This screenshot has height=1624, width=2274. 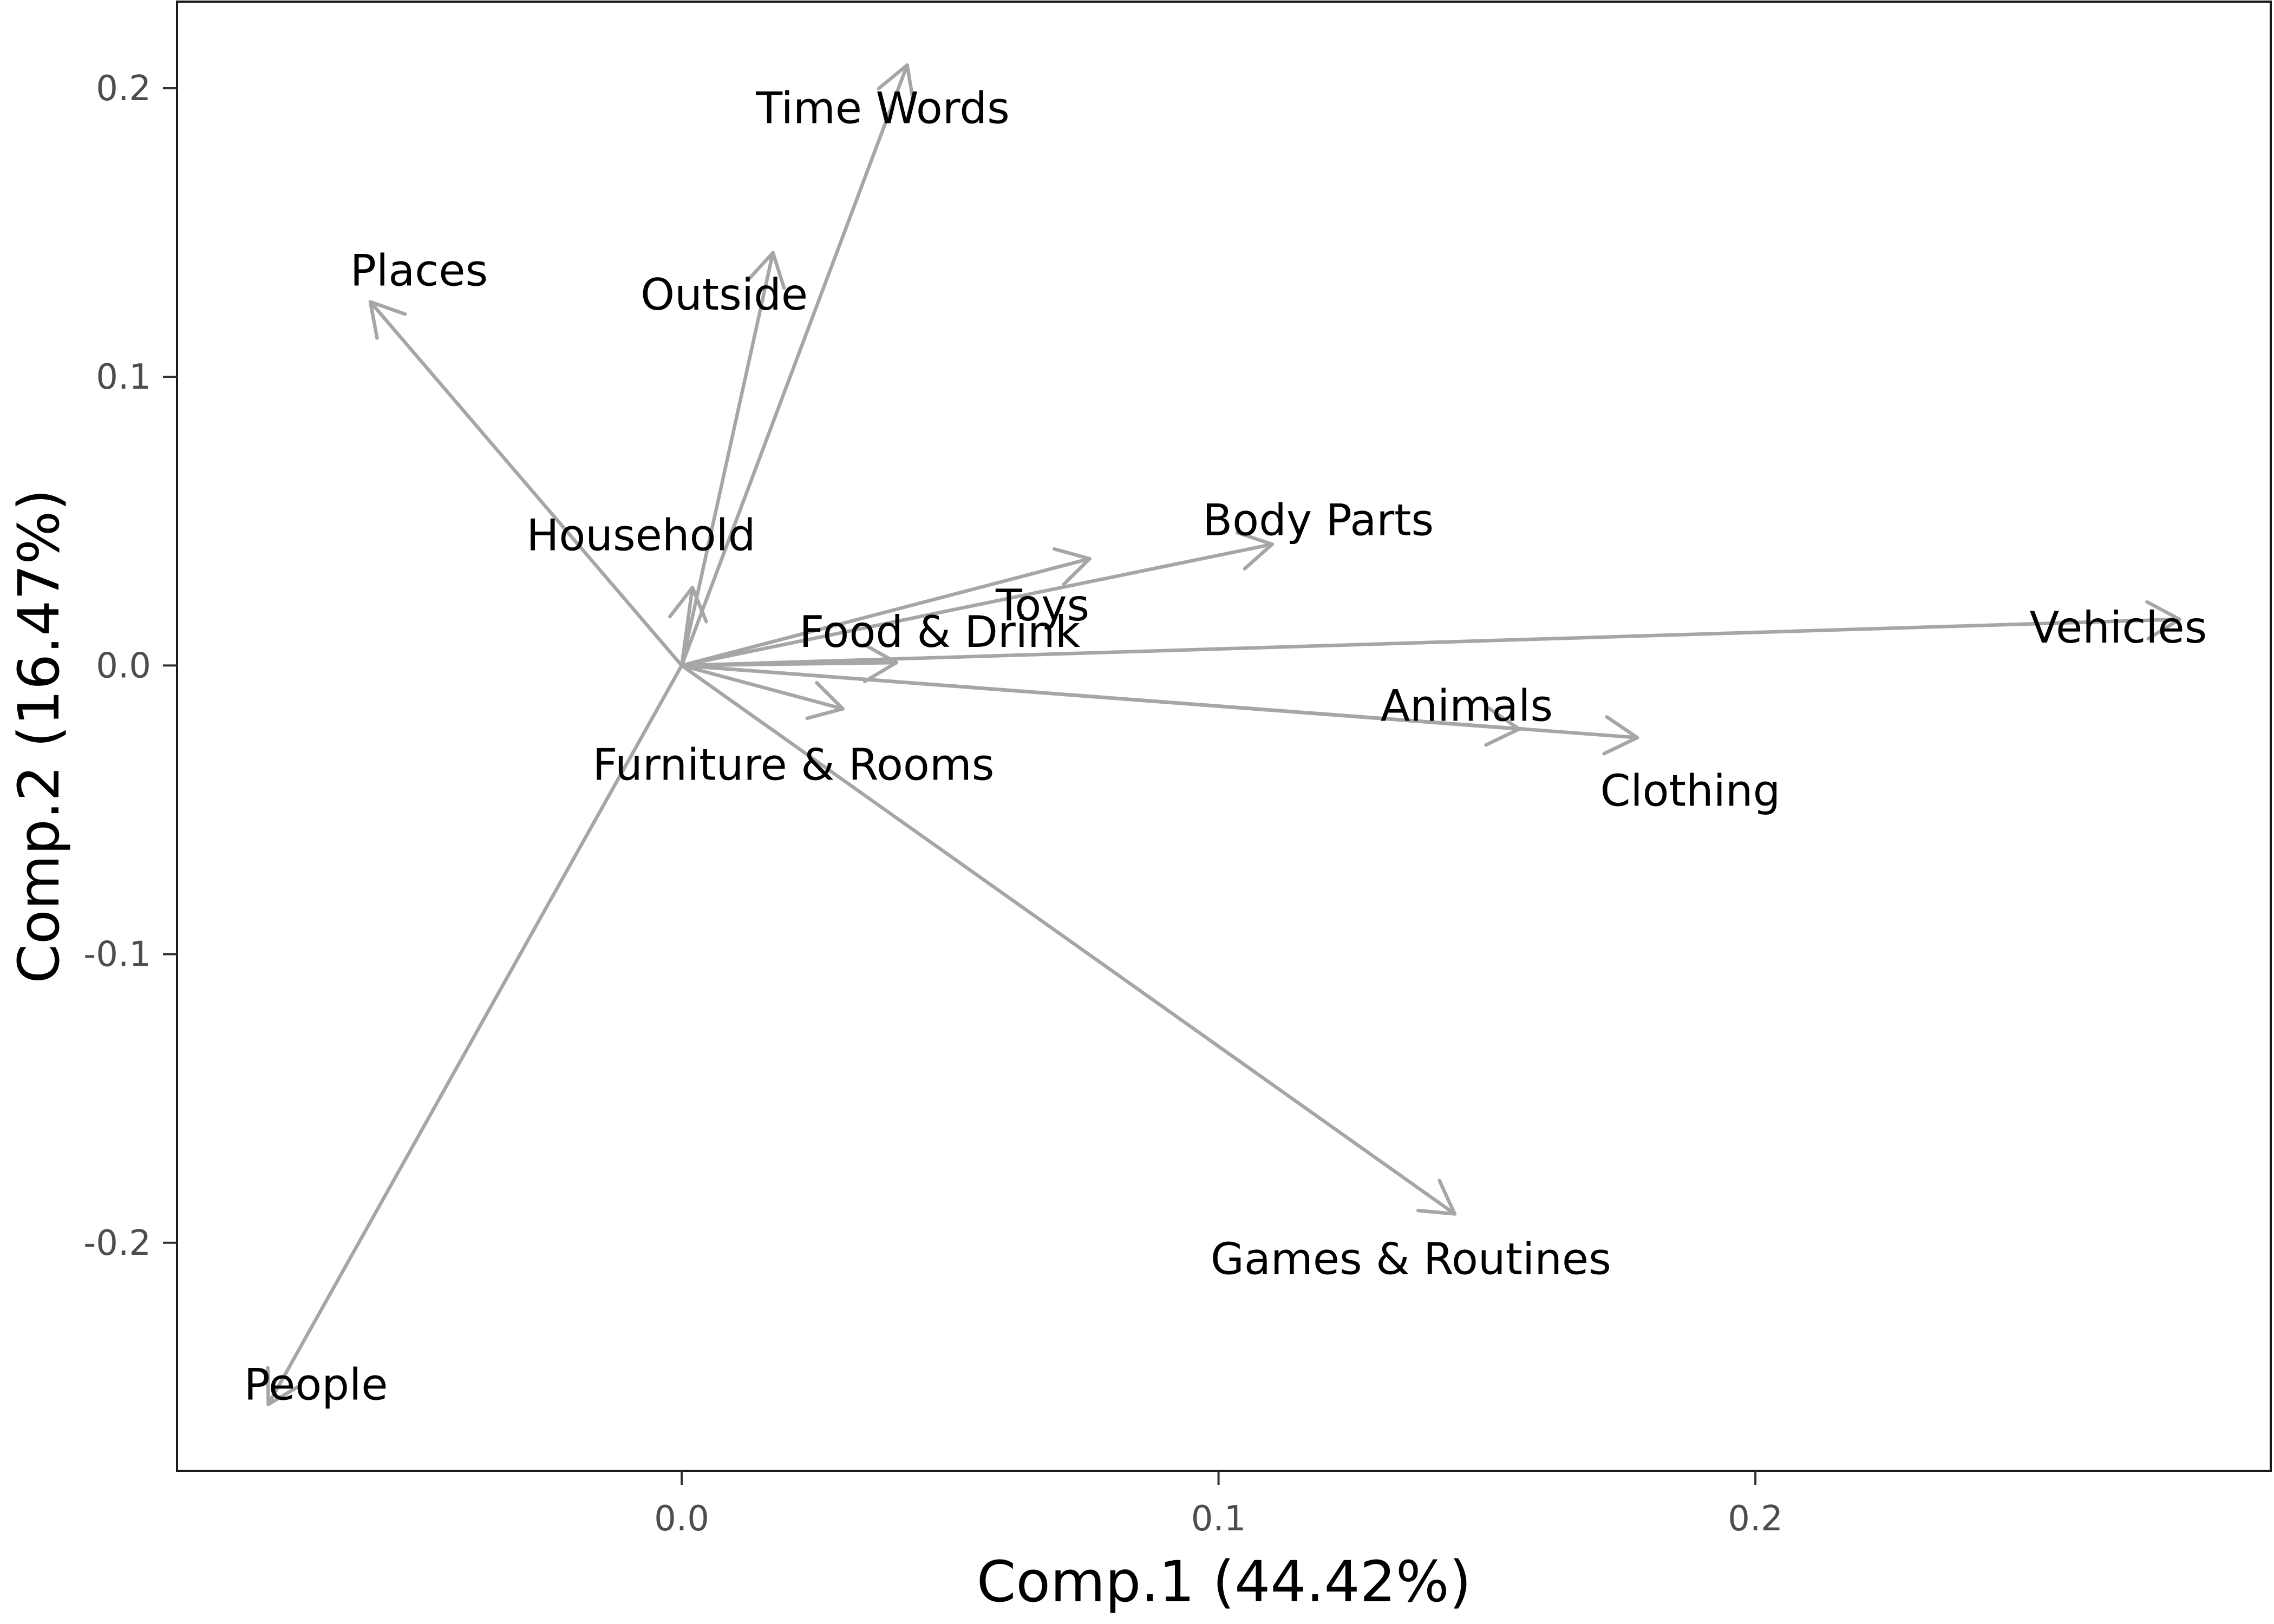 I want to click on loading-label-vehicles: Vehicles, so click(x=2119, y=628).